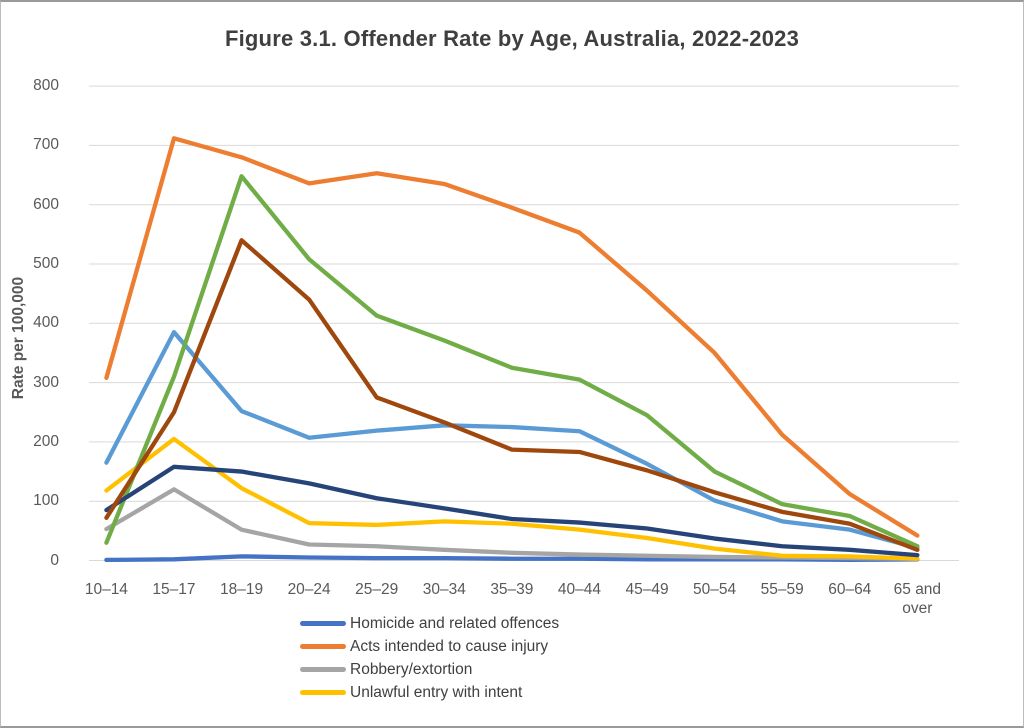 This screenshot has height=728, width=1024. I want to click on y-tick-label: 400, so click(46, 323).